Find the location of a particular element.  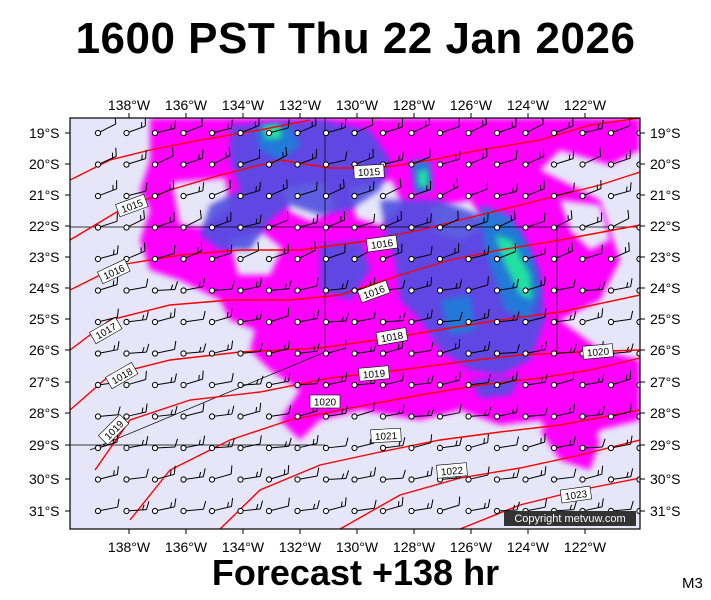

lon-label: 124°W is located at coordinates (528, 105).